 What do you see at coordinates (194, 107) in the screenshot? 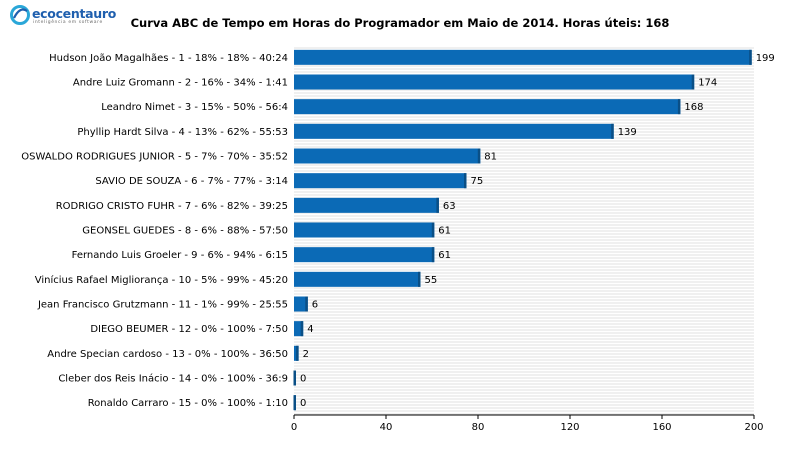
I see `category-label: Leandro Nimet - 3 - 15% - 50% - 56:4` at bounding box center [194, 107].